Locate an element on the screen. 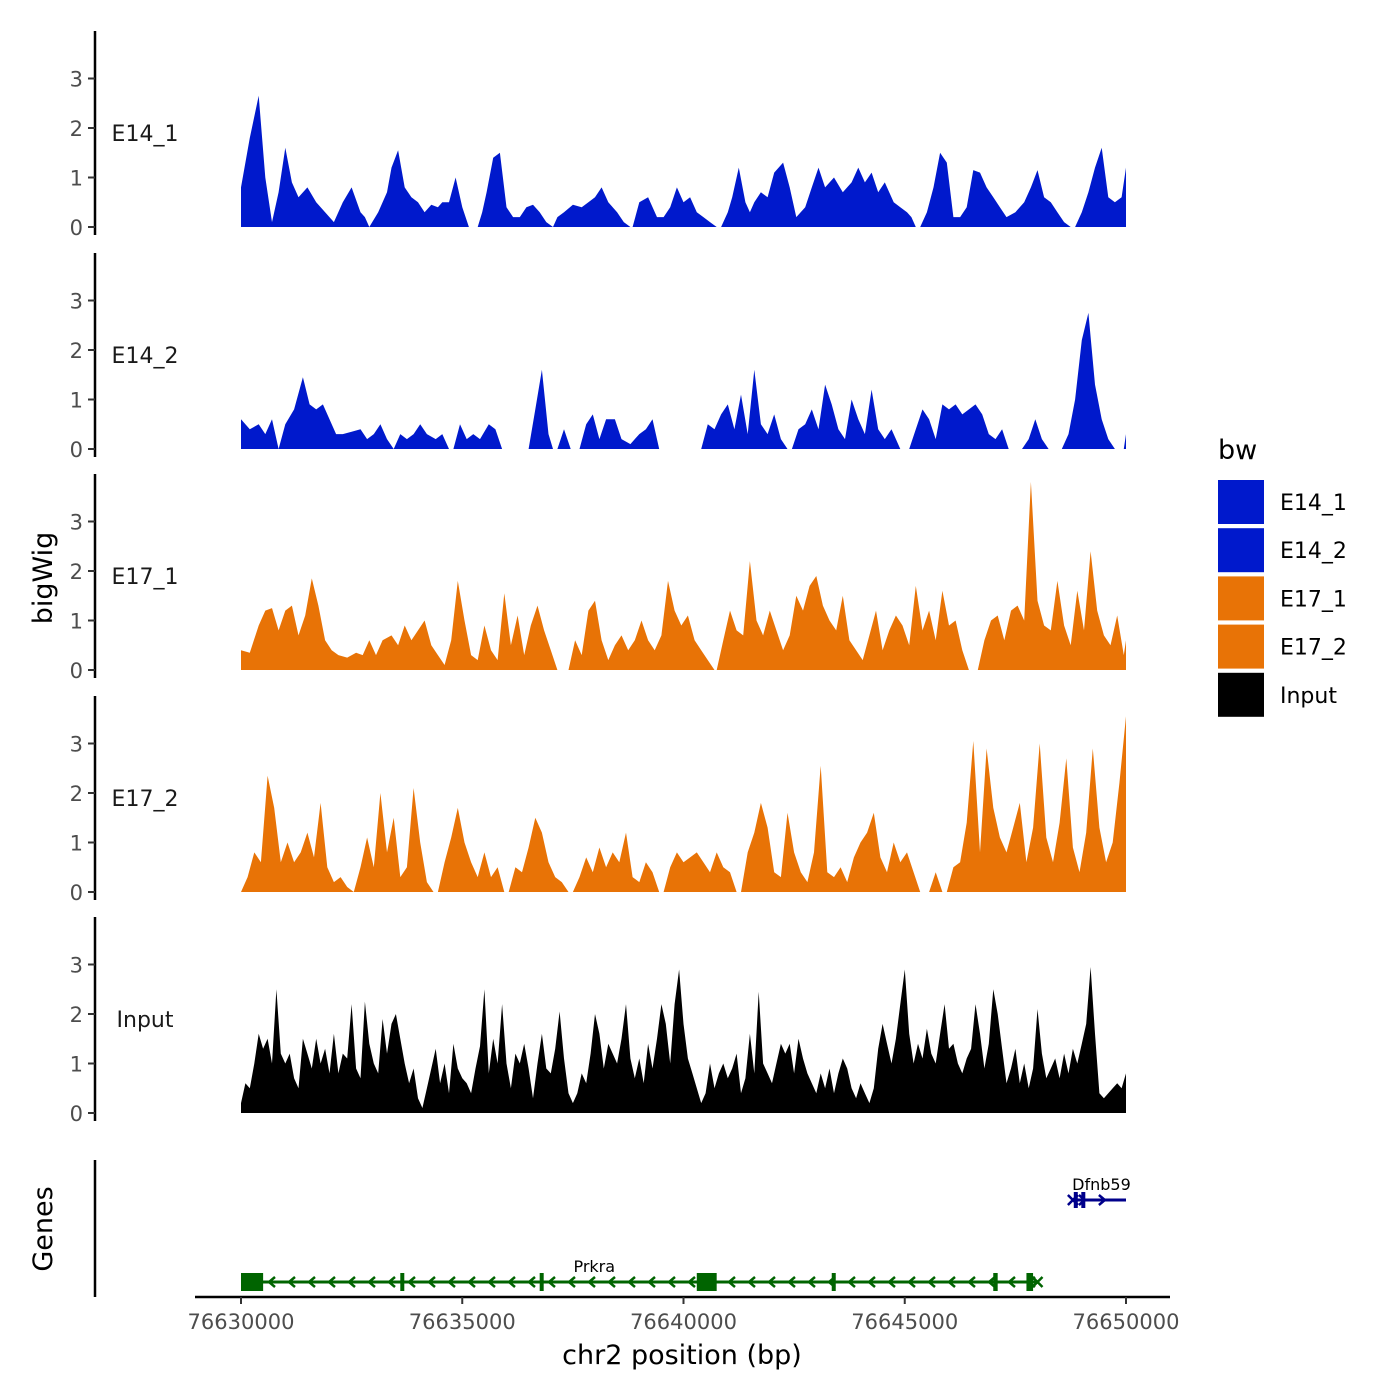  x-tick-label: 76640000 is located at coordinates (683, 1322).